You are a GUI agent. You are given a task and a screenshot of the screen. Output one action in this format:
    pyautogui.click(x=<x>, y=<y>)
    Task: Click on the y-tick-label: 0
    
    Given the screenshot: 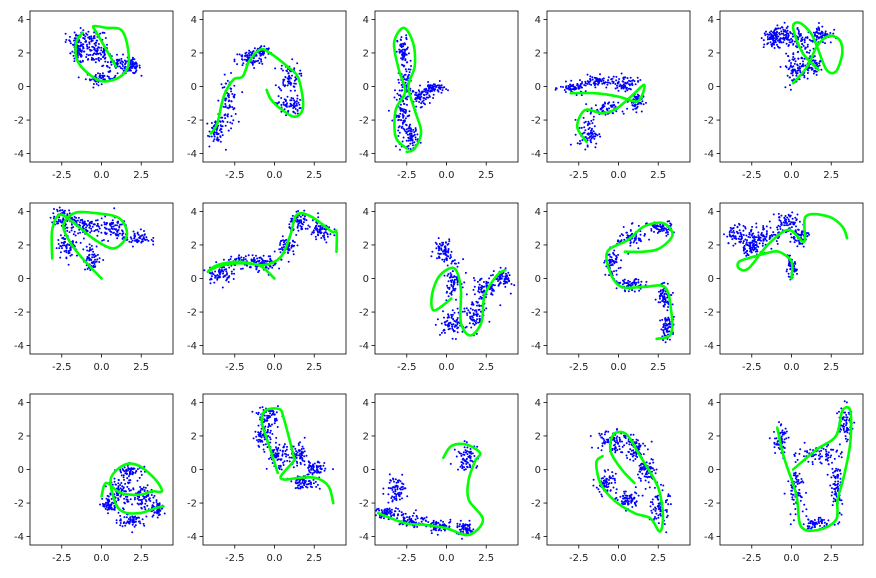 What is the action you would take?
    pyautogui.click(x=366, y=87)
    